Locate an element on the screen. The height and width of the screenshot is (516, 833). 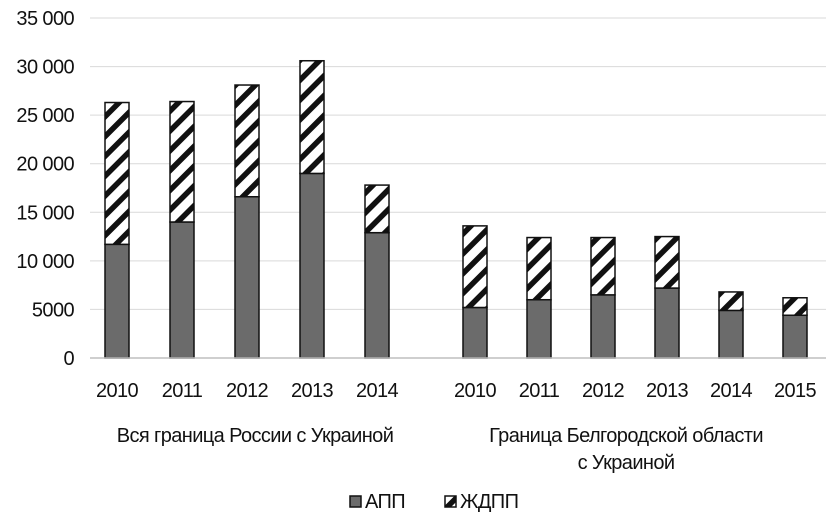
legend-swatch-zhdpp is located at coordinates (450, 501).